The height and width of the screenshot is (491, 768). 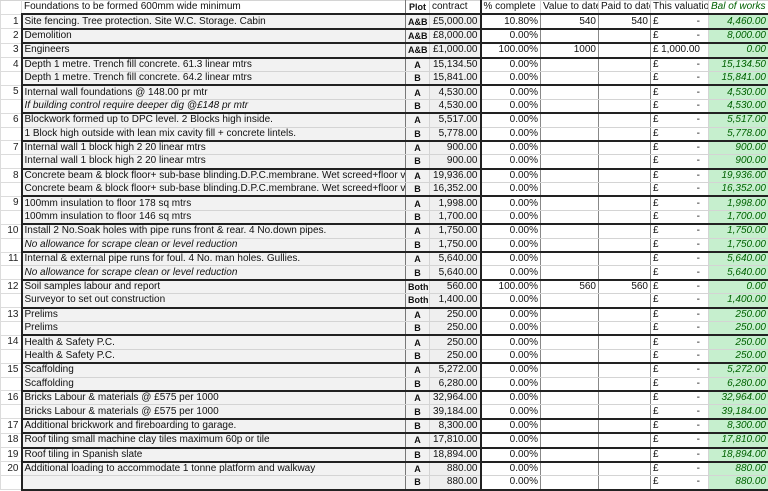 I want to click on bal-of-works-cell: 8,000.00, so click(x=738, y=36).